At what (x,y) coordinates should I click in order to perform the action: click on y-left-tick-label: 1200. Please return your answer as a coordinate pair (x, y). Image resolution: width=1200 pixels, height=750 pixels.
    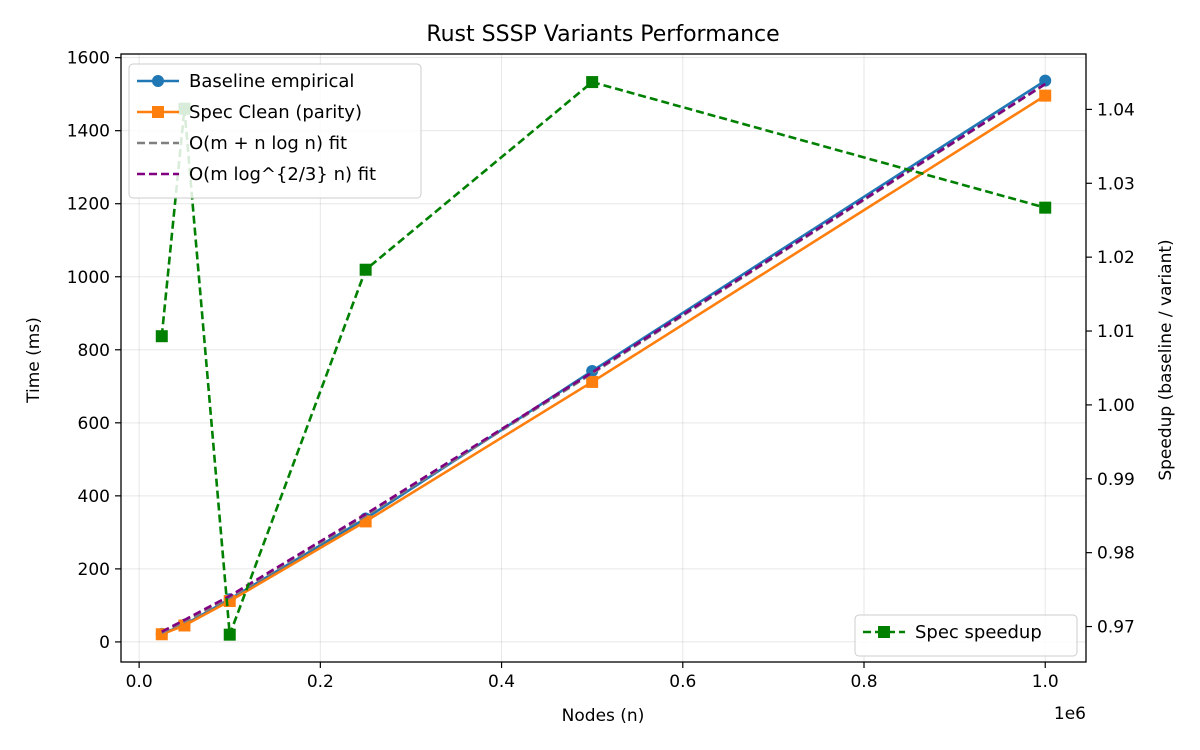
    Looking at the image, I should click on (88, 205).